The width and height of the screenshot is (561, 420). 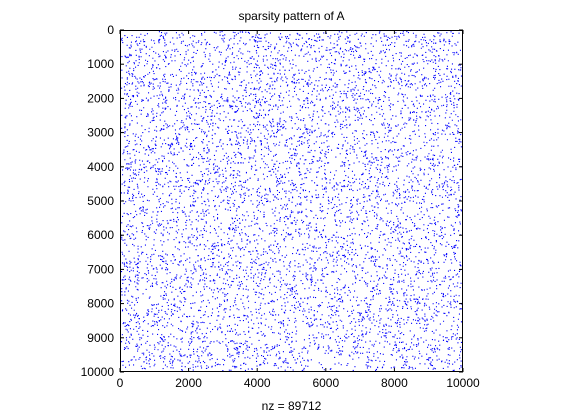 What do you see at coordinates (292, 406) in the screenshot?
I see `x-axis-label: nz = 89712` at bounding box center [292, 406].